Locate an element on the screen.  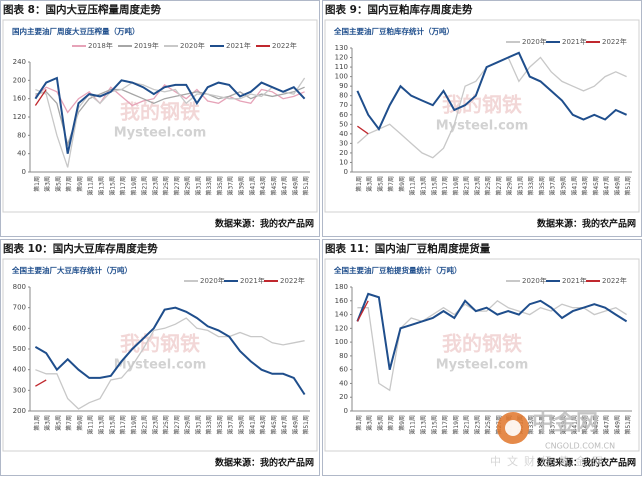
x-tick-label: 第23周 is located at coordinates (155, 425).